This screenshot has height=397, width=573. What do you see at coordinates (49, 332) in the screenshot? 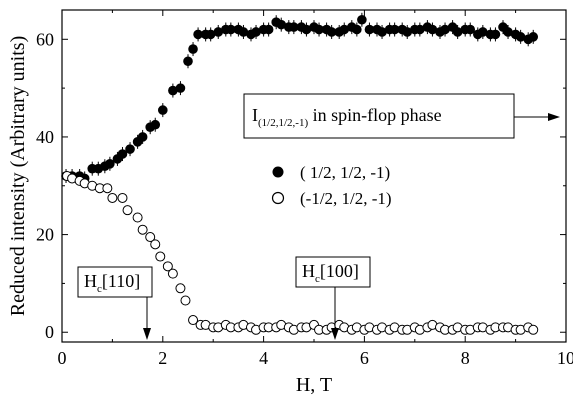
I see `y-tick-label: 0` at bounding box center [49, 332].